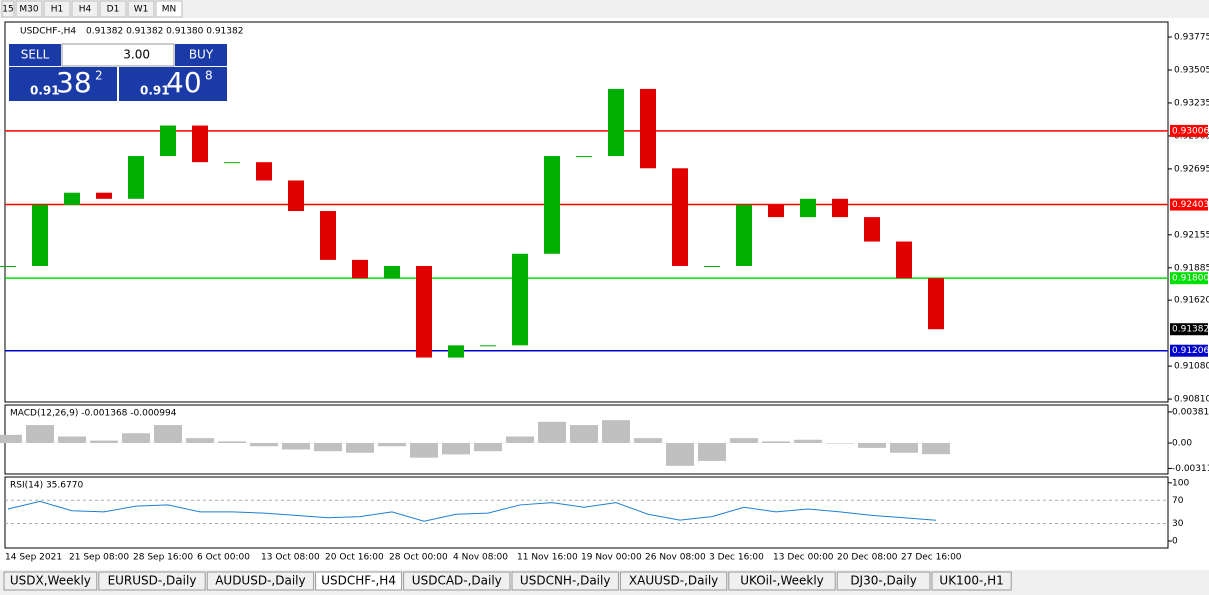 This screenshot has height=595, width=1209. Describe the element at coordinates (547, 558) in the screenshot. I see `x-tick-label: 11 Nov 16:00` at that location.